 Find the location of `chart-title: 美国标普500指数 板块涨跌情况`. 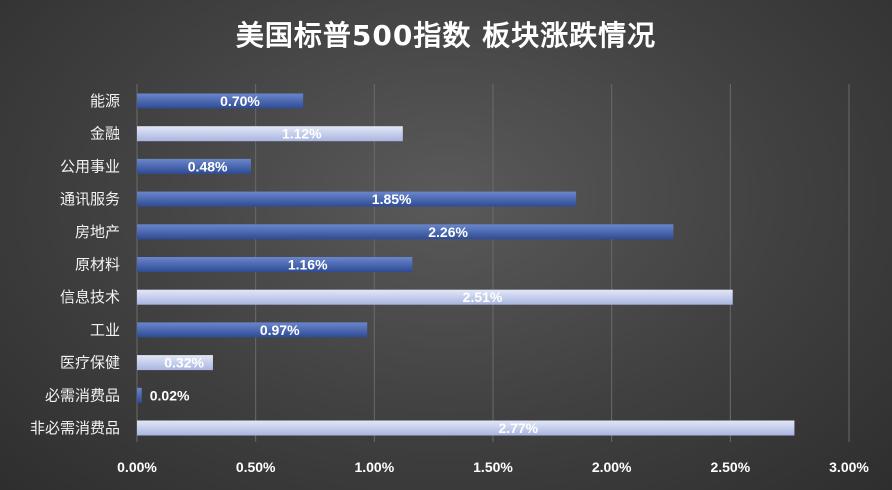

chart-title: 美国标普500指数 板块涨跌情况 is located at coordinates (446, 35).